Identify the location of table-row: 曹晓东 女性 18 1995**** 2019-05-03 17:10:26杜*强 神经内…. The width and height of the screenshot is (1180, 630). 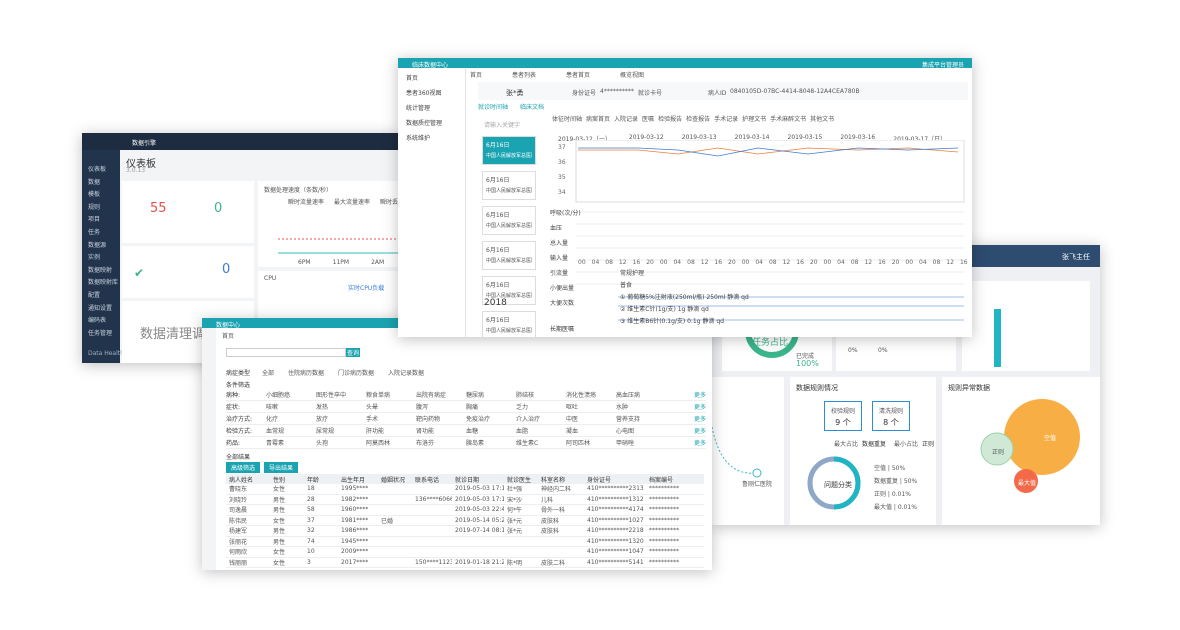
(465, 489).